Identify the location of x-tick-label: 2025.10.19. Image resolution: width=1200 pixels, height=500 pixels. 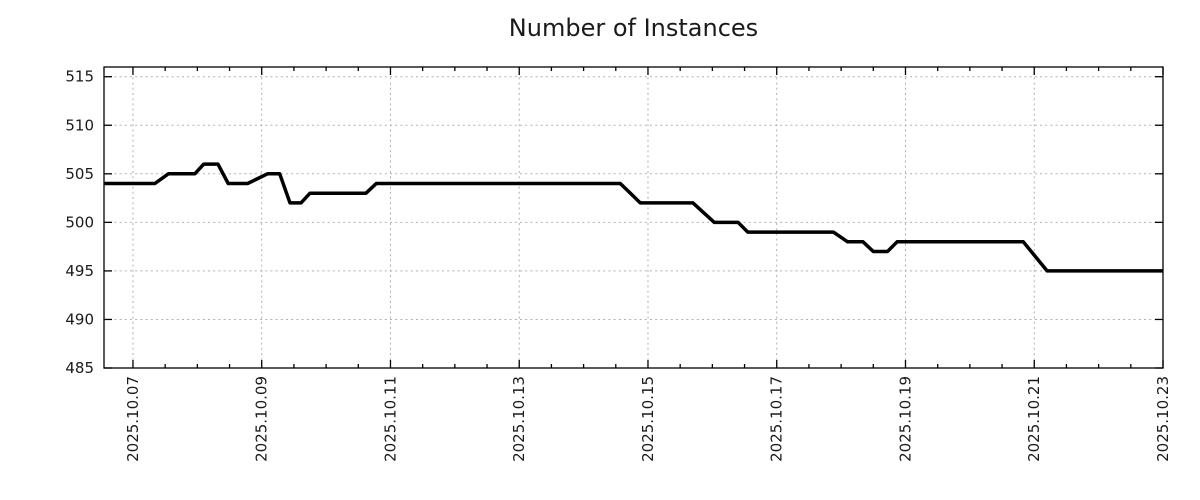
(905, 419).